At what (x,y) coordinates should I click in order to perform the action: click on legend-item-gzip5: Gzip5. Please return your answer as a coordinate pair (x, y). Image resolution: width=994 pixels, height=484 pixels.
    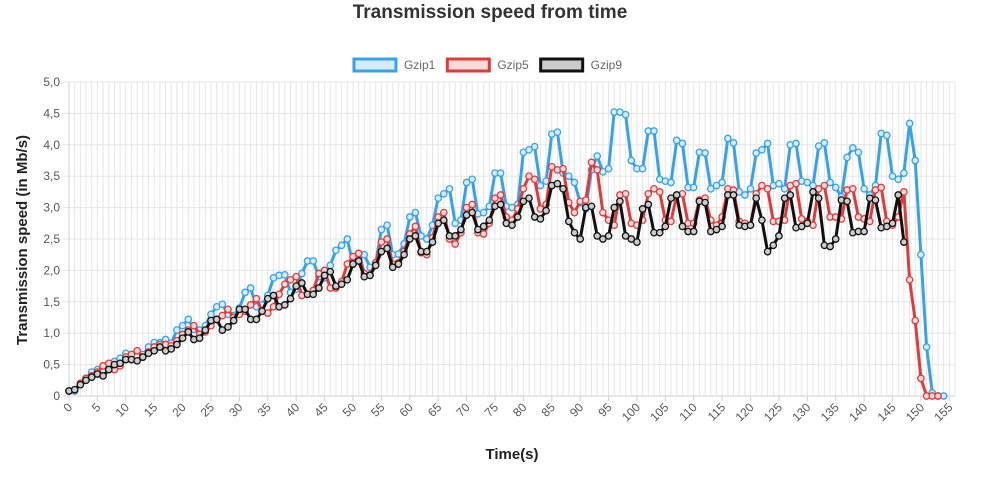
    Looking at the image, I should click on (487, 65).